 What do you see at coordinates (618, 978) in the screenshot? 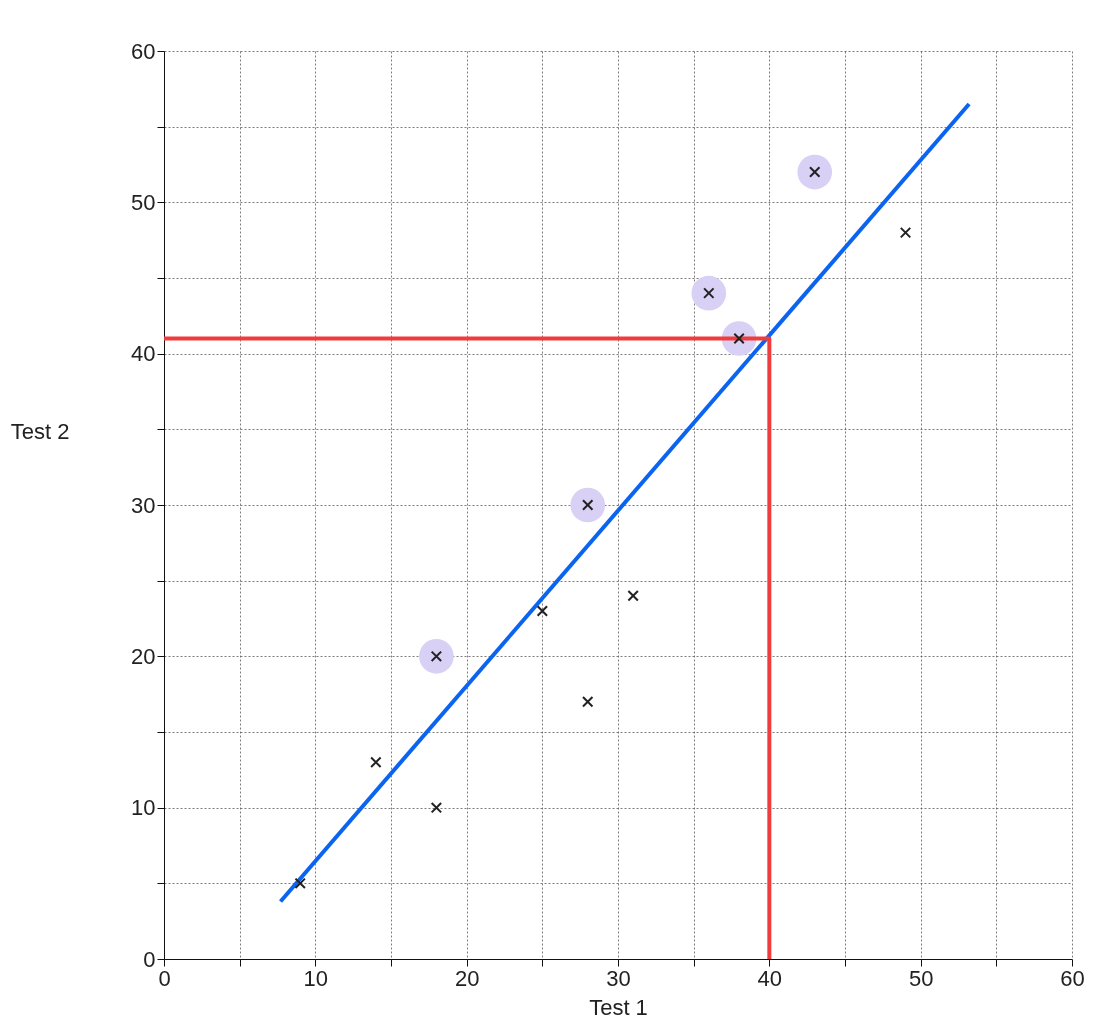
I see `x-tick-label: 30` at bounding box center [618, 978].